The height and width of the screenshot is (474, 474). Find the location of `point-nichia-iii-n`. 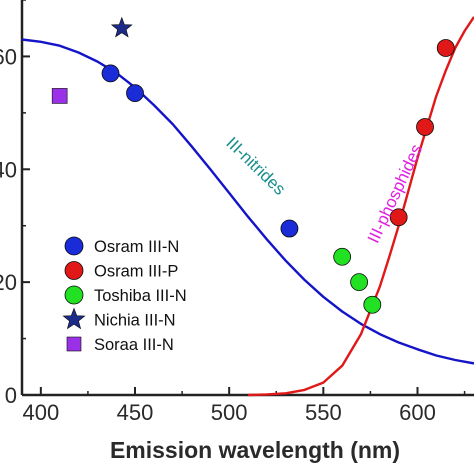

point-nichia-iii-n is located at coordinates (121, 27).